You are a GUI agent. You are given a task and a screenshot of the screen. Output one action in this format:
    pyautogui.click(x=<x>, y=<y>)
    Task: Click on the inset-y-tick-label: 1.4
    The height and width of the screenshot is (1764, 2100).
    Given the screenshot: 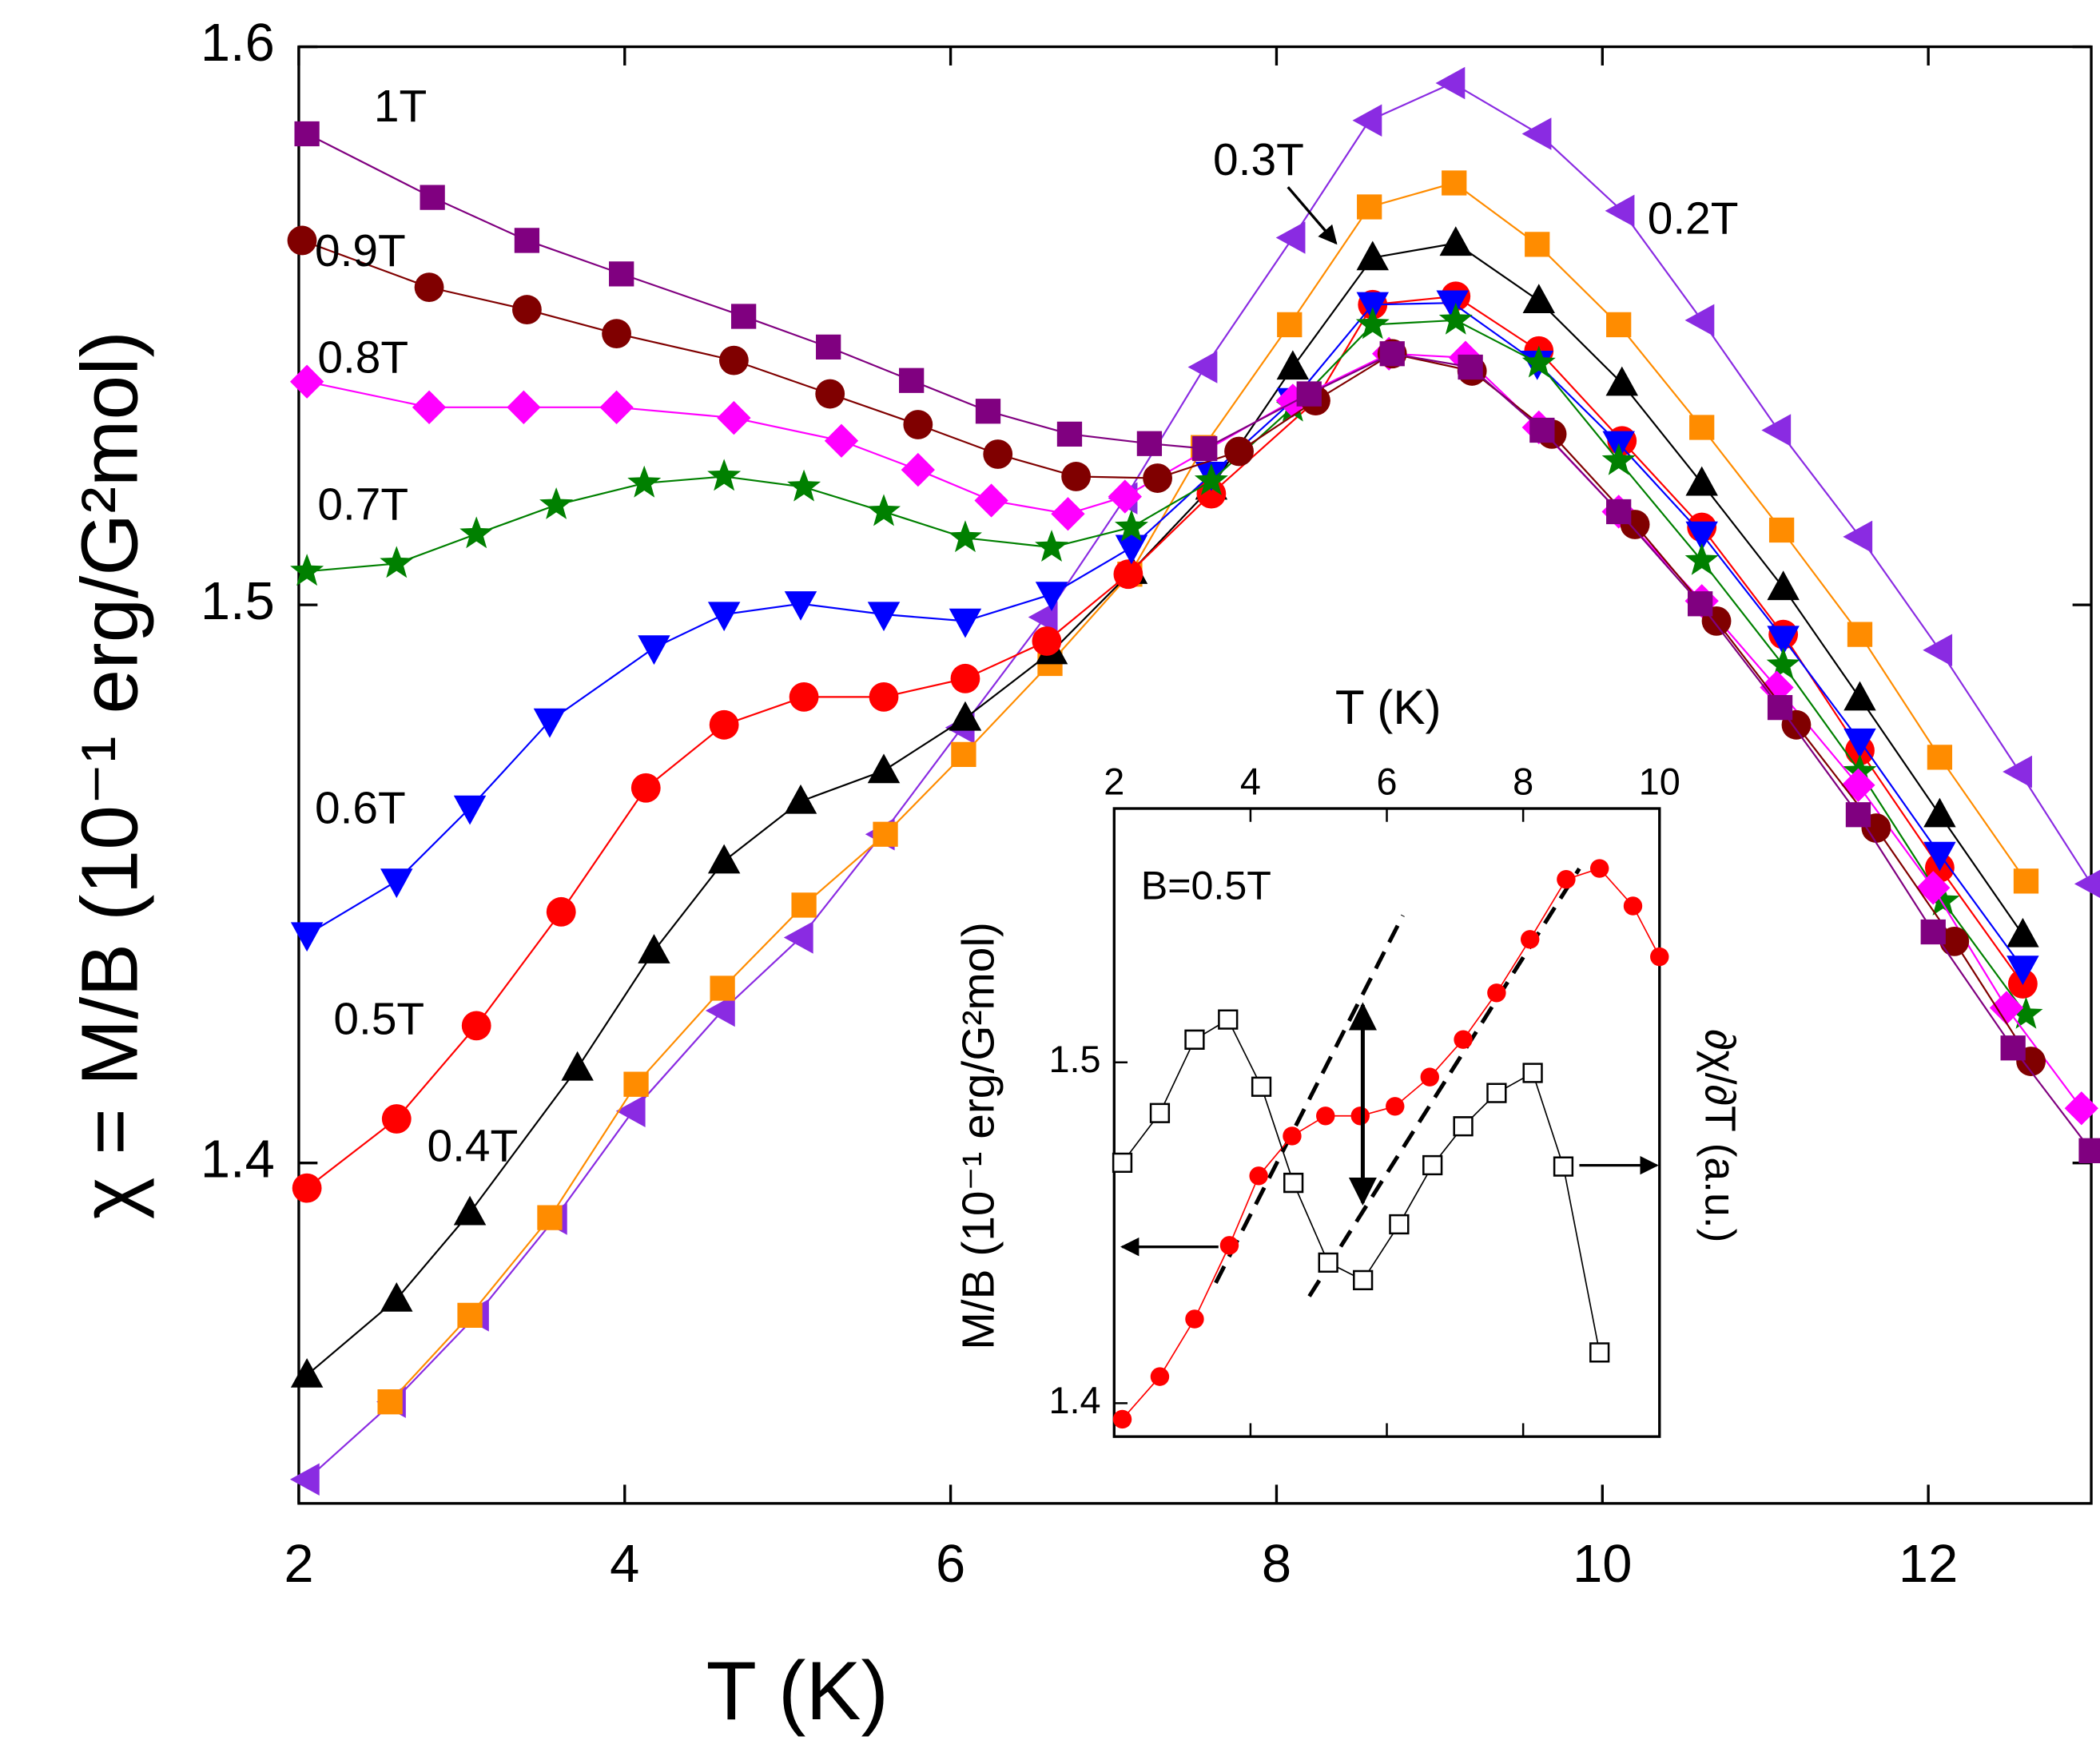 What is the action you would take?
    pyautogui.click(x=1074, y=1400)
    